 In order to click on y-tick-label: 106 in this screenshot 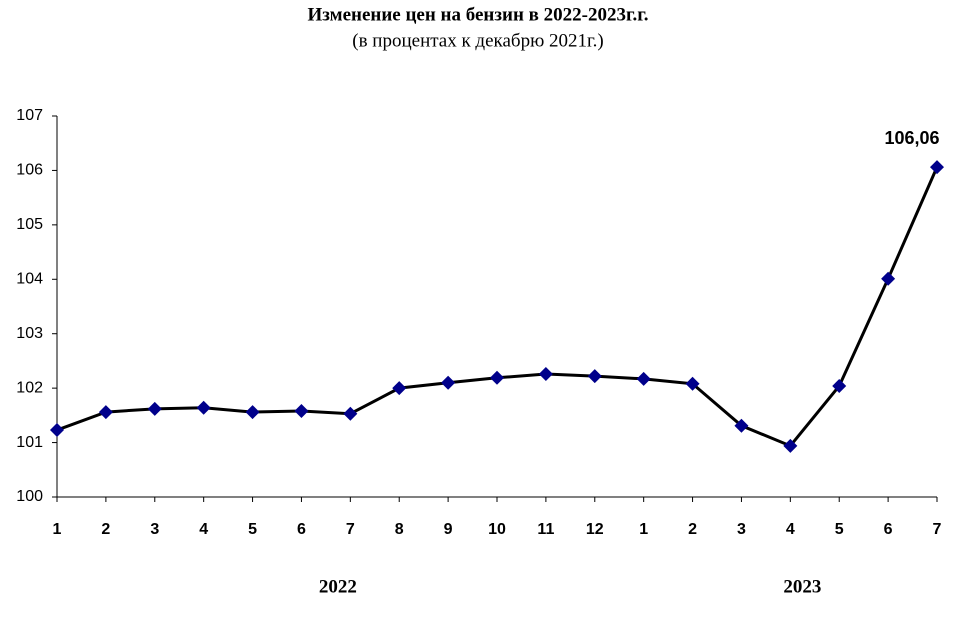, I will do `click(29, 170)`.